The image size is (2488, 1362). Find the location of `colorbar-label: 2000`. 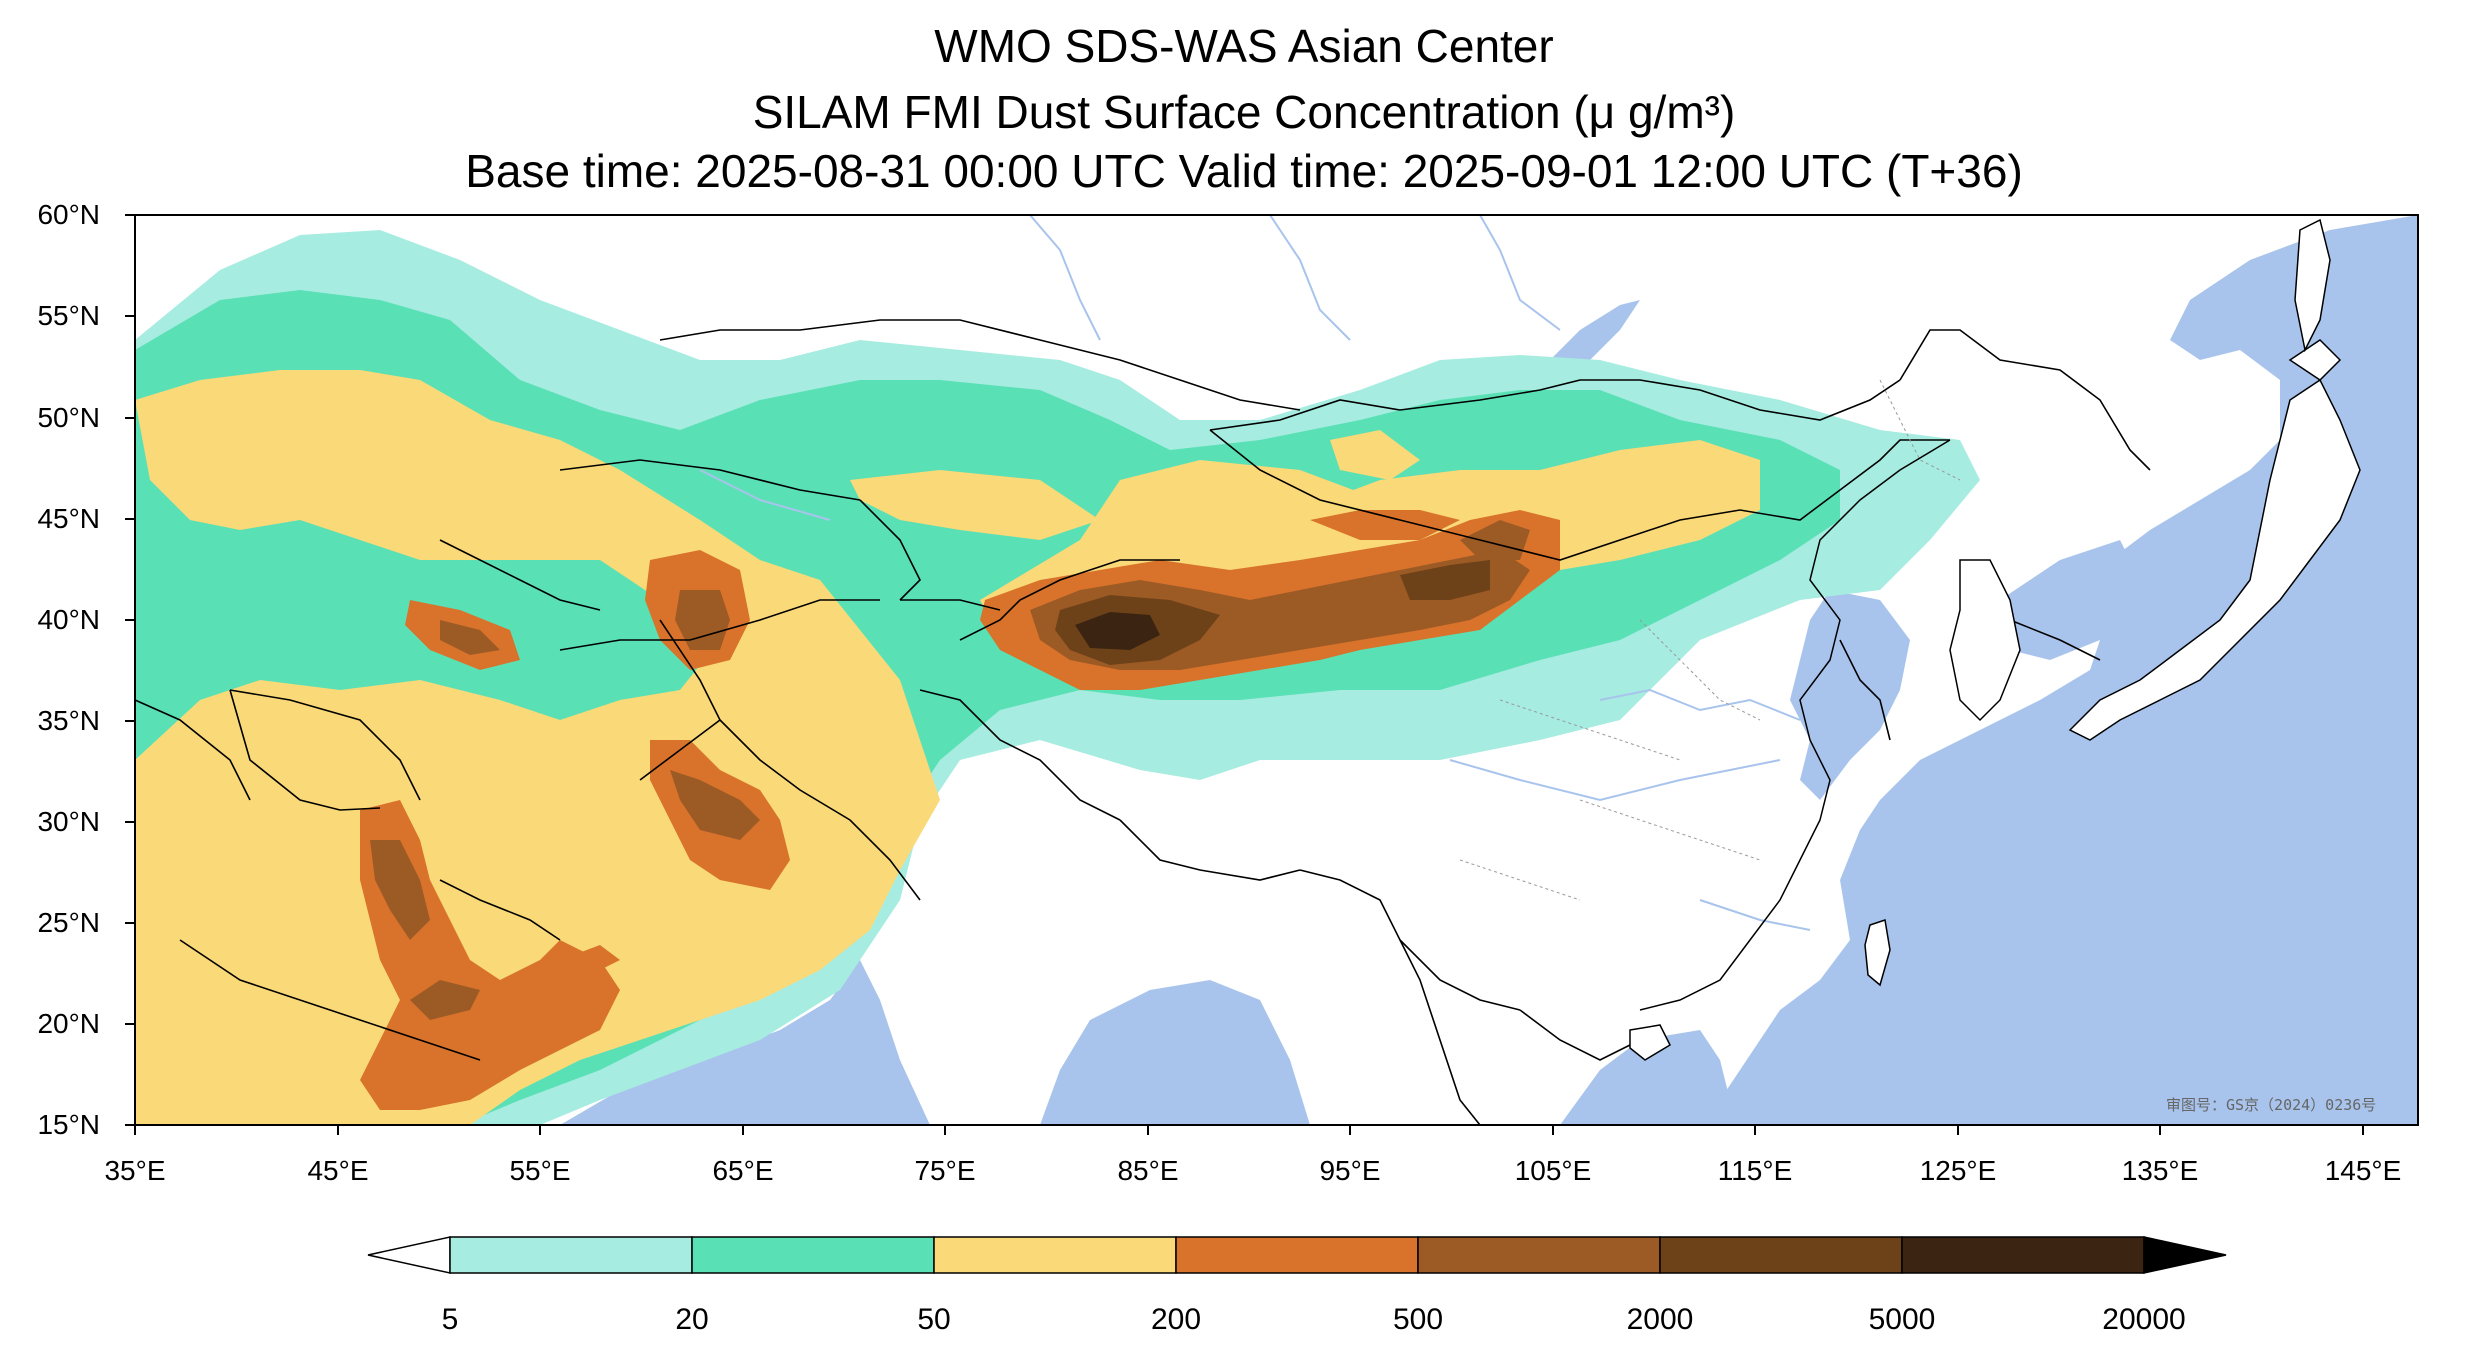

colorbar-label: 2000 is located at coordinates (1660, 1319).